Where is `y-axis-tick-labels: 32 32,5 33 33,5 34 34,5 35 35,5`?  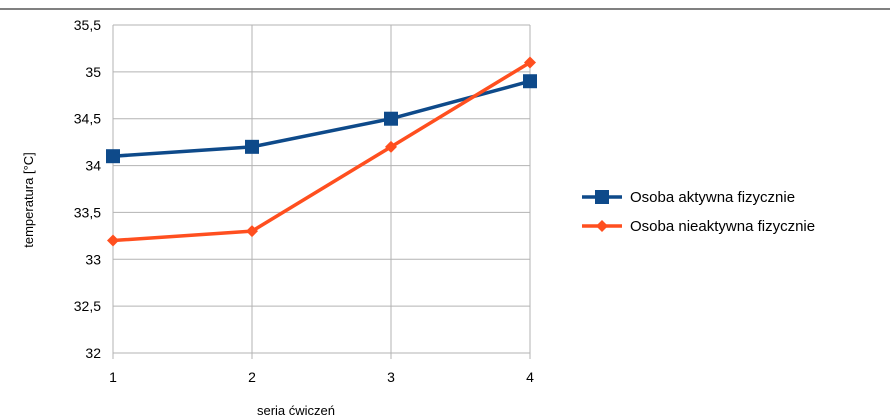
y-axis-tick-labels: 32 32,5 33 33,5 34 34,5 35 35,5 is located at coordinates (87, 189).